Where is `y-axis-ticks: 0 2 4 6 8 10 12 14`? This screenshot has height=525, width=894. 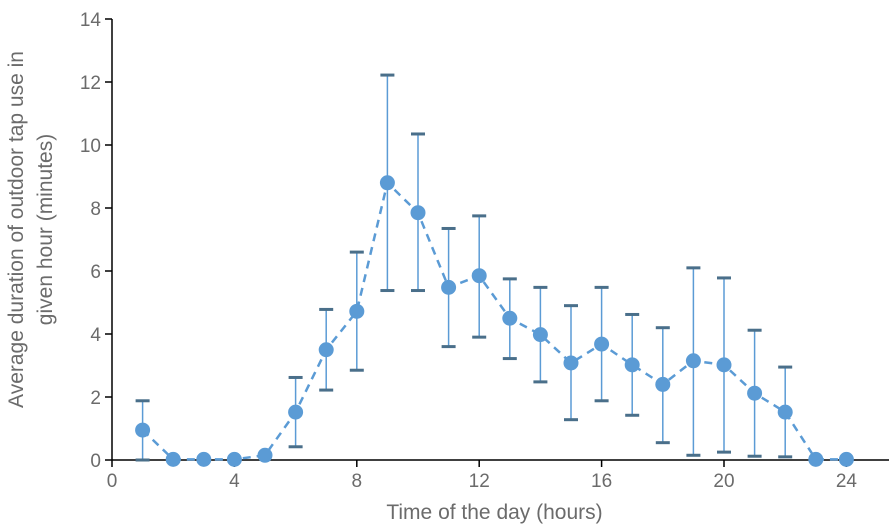 y-axis-ticks: 0 2 4 6 8 10 12 14 is located at coordinates (96, 241).